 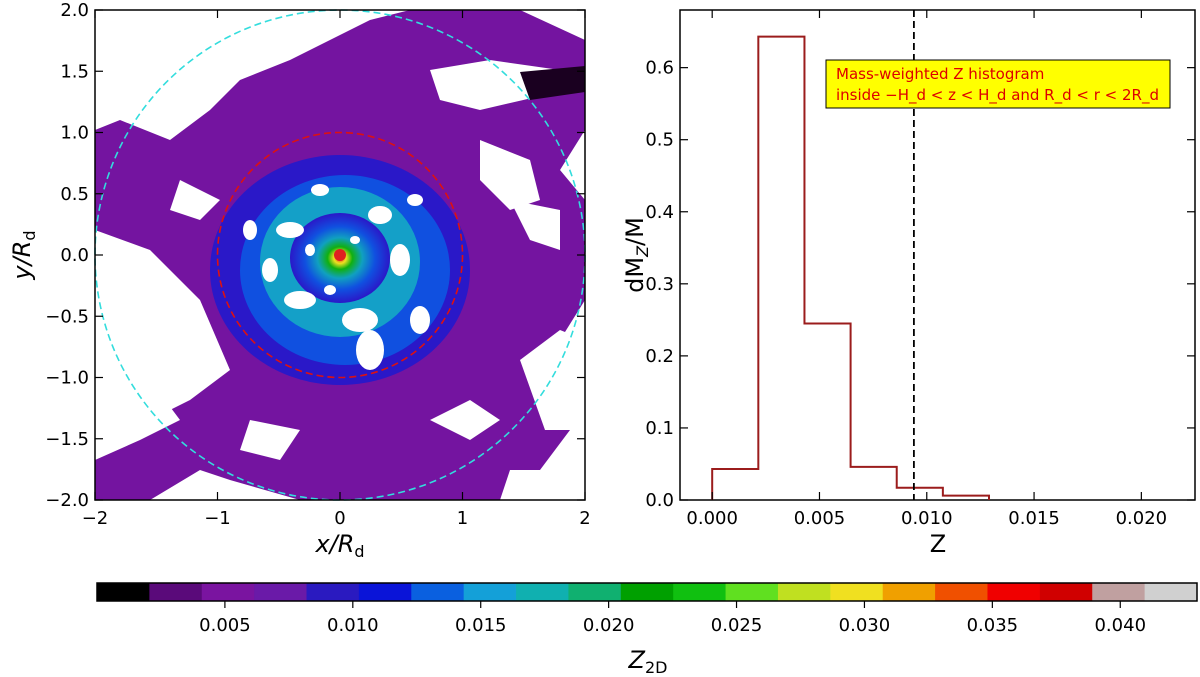 What do you see at coordinates (737, 625) in the screenshot?
I see `colorbar-tick-label: 0.025` at bounding box center [737, 625].